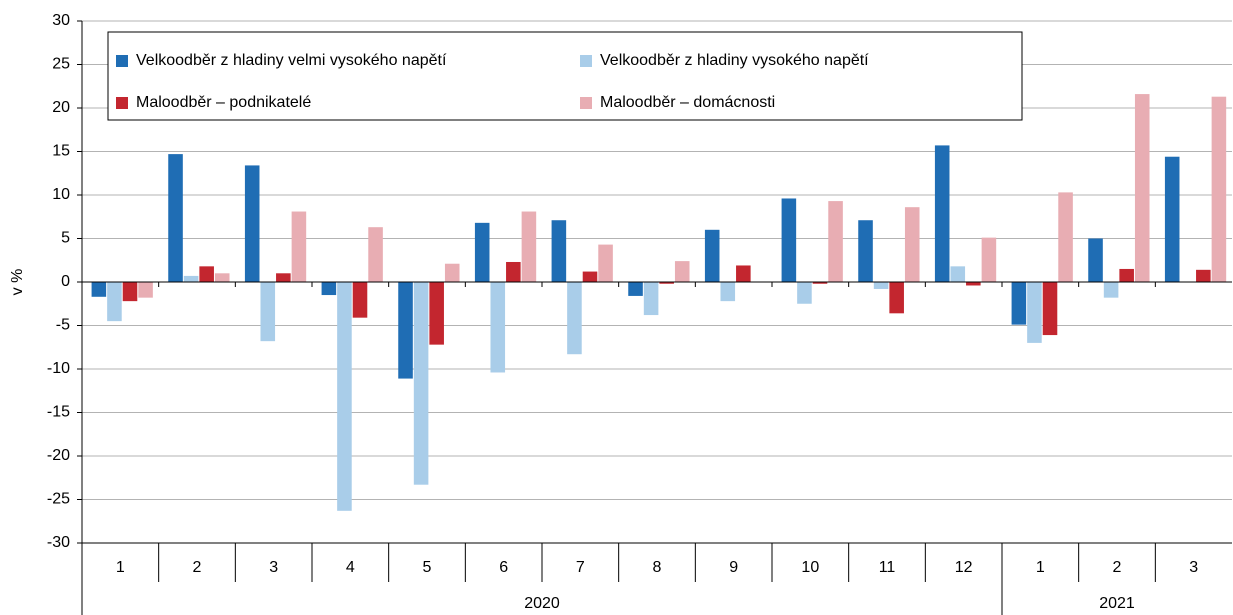 Image resolution: width=1233 pixels, height=615 pixels. What do you see at coordinates (61, 20) in the screenshot?
I see `y-tick-label: 30` at bounding box center [61, 20].